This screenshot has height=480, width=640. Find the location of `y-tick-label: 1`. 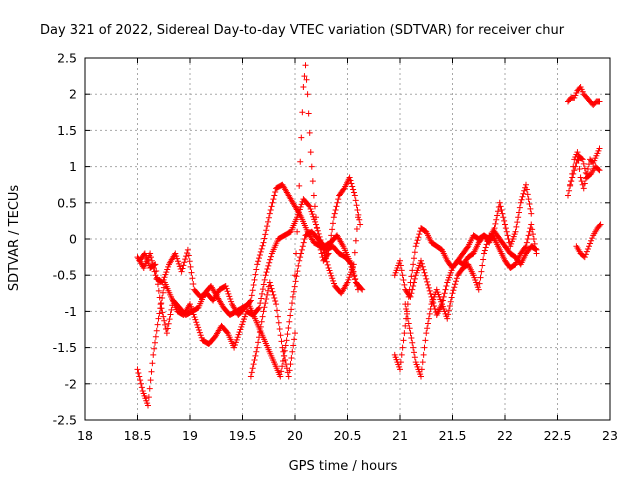

y-tick-label: 1 is located at coordinates (73, 166).